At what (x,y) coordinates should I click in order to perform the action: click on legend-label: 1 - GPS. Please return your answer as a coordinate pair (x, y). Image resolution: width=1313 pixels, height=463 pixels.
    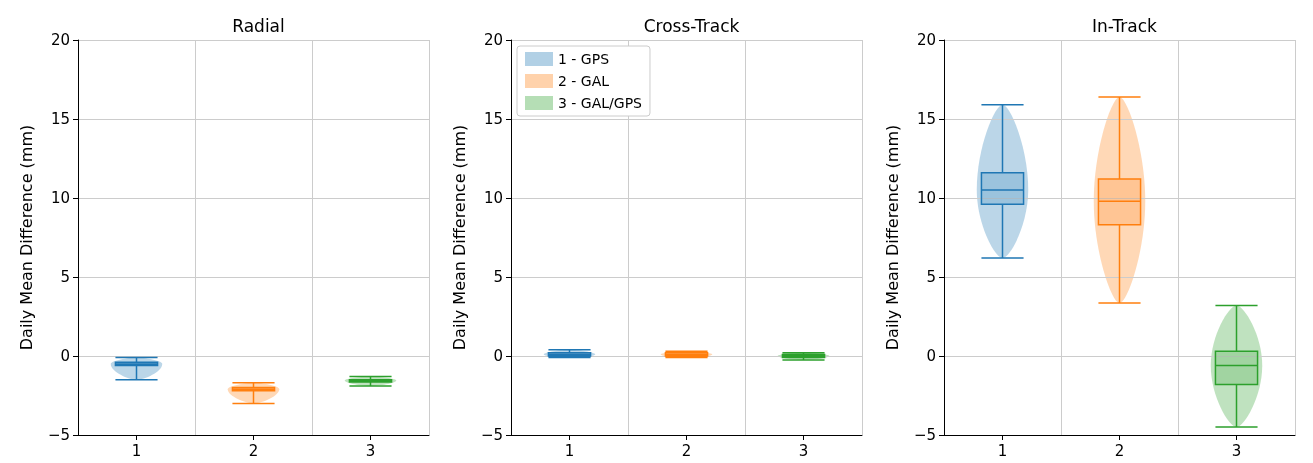
    Looking at the image, I should click on (584, 59).